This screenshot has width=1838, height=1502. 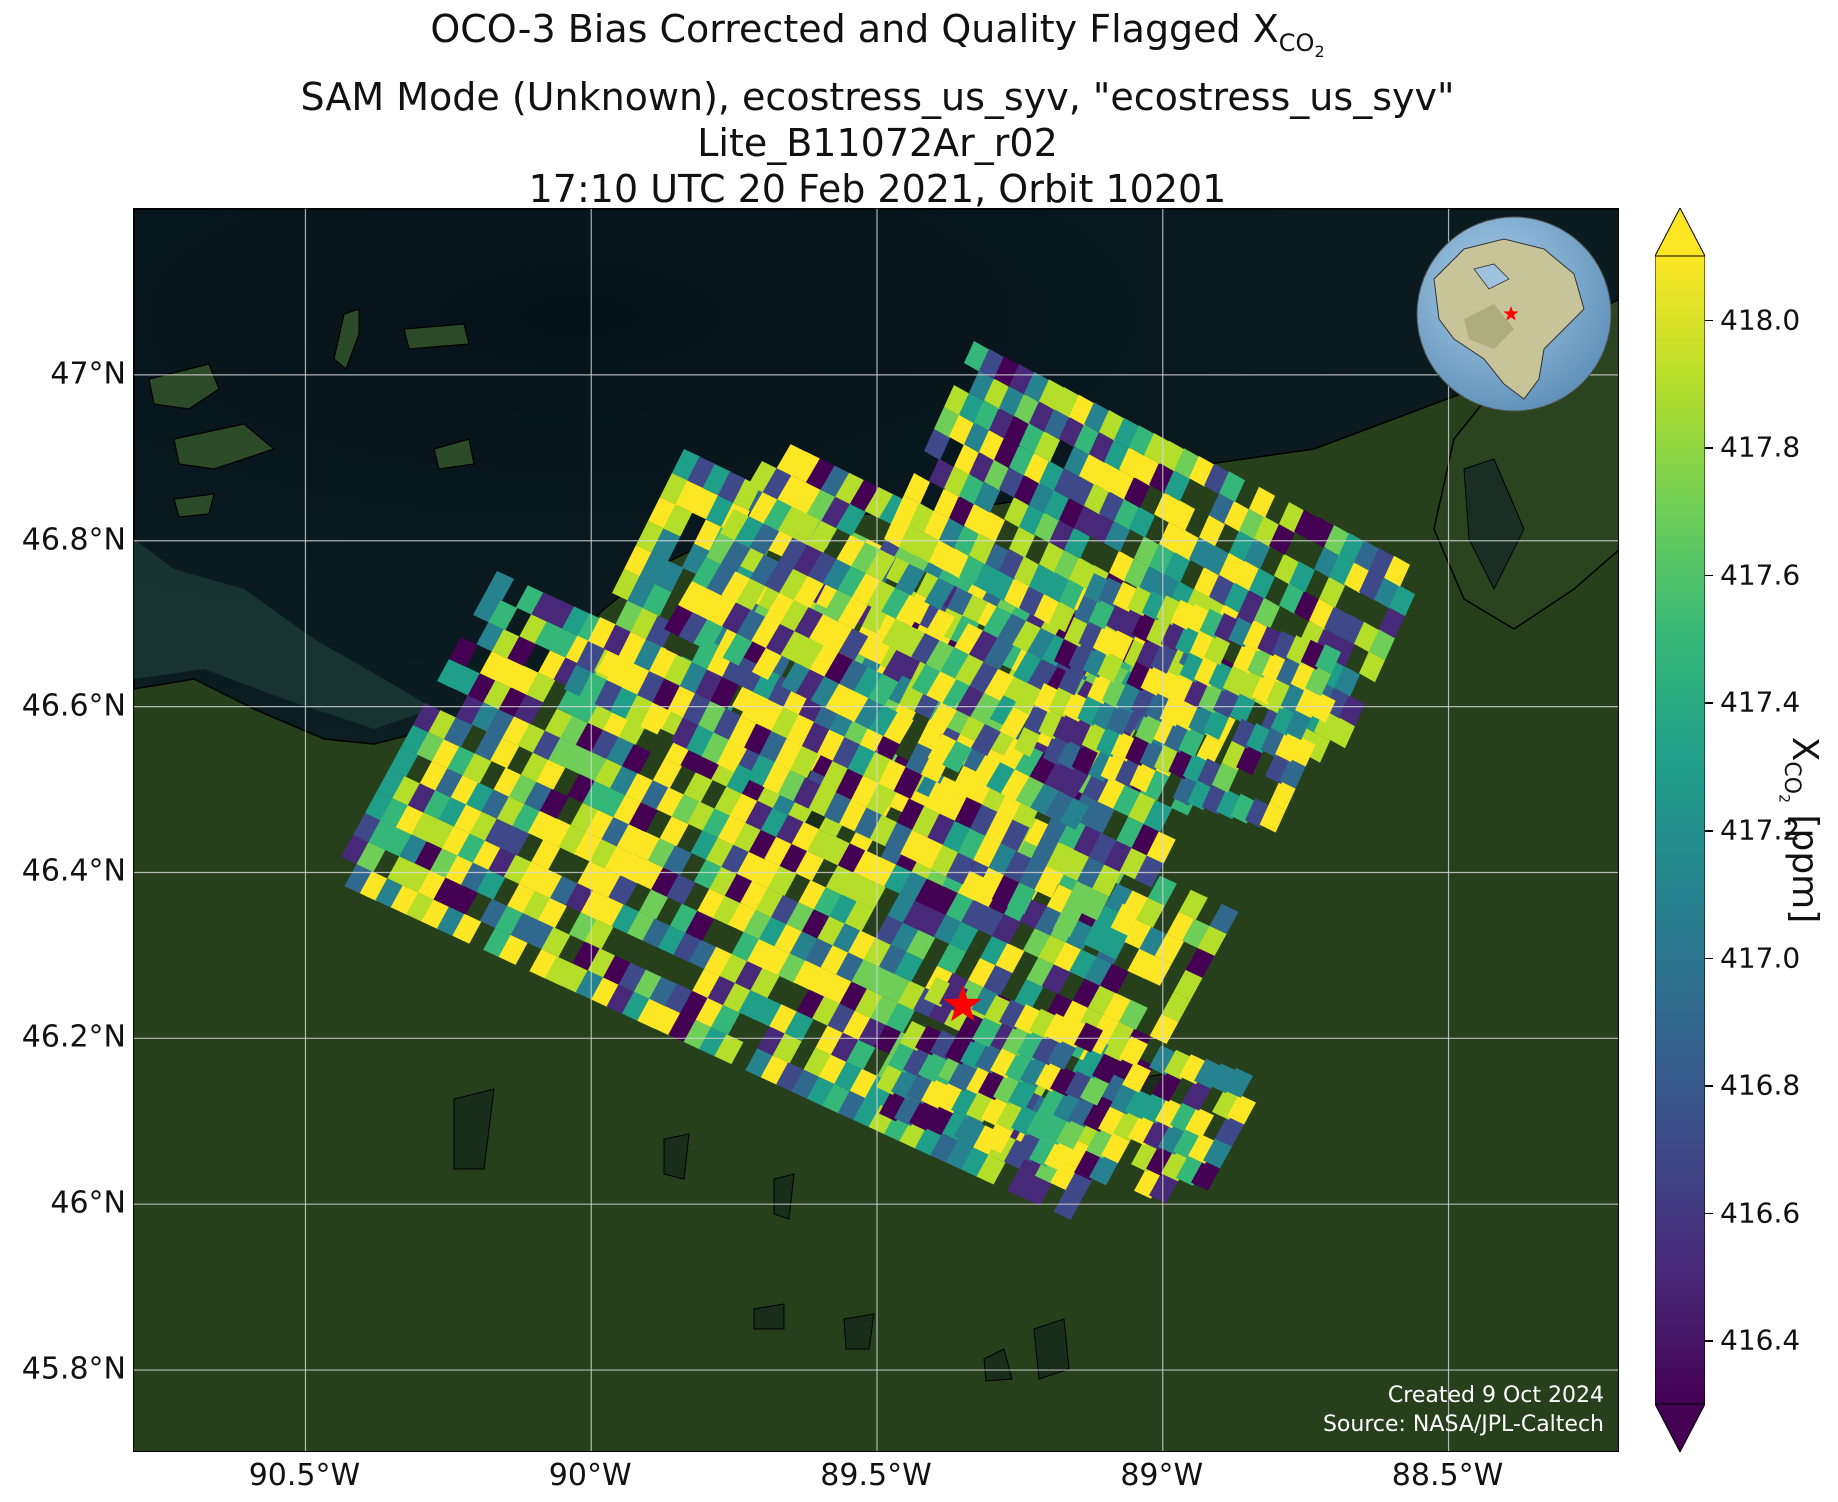 What do you see at coordinates (1760, 958) in the screenshot?
I see `colorbar-tick-label: 417.0` at bounding box center [1760, 958].